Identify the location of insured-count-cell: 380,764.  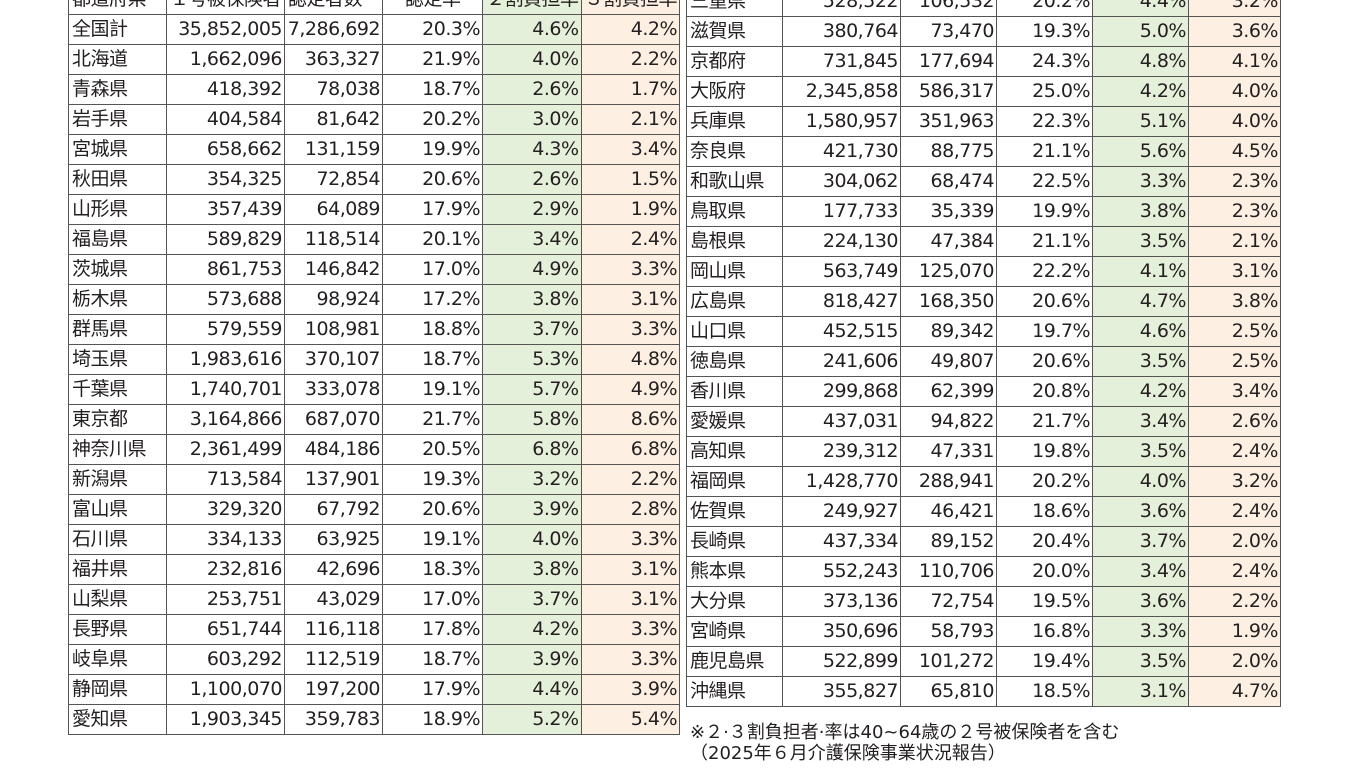
(841, 31).